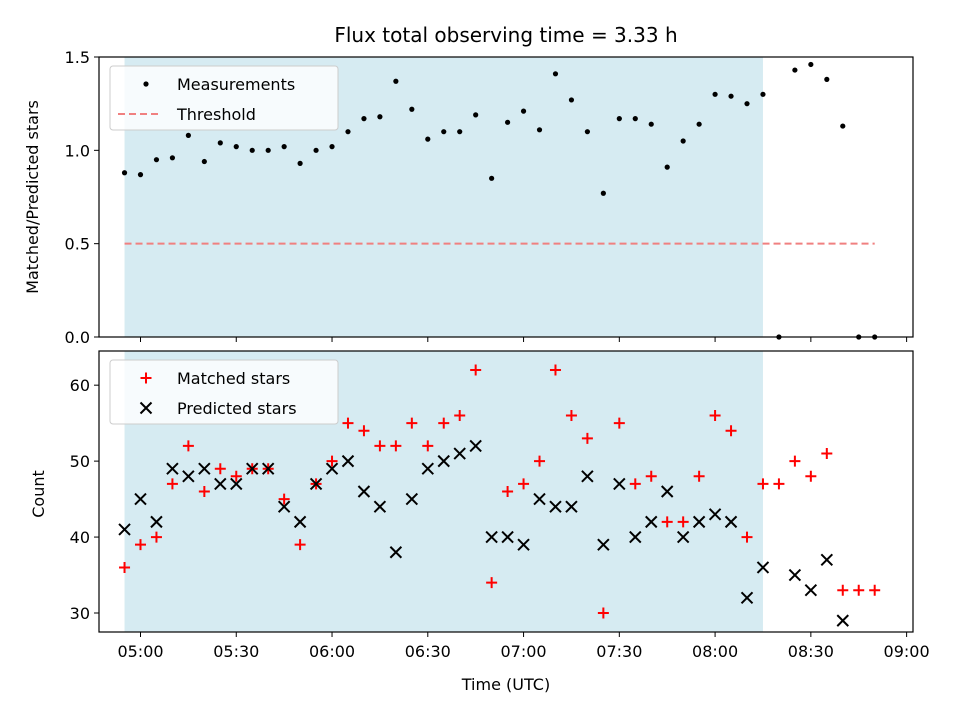 Image resolution: width=960 pixels, height=720 pixels. Describe the element at coordinates (332, 651) in the screenshot. I see `x-tick-label: 06:00` at that location.